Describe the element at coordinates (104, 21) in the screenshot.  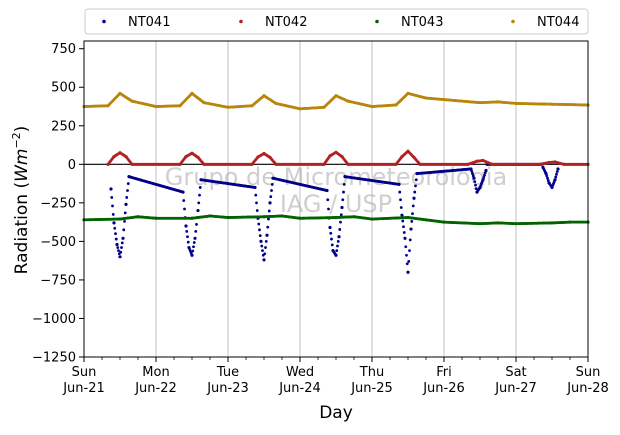
I see `legend-marker-nt041` at that location.